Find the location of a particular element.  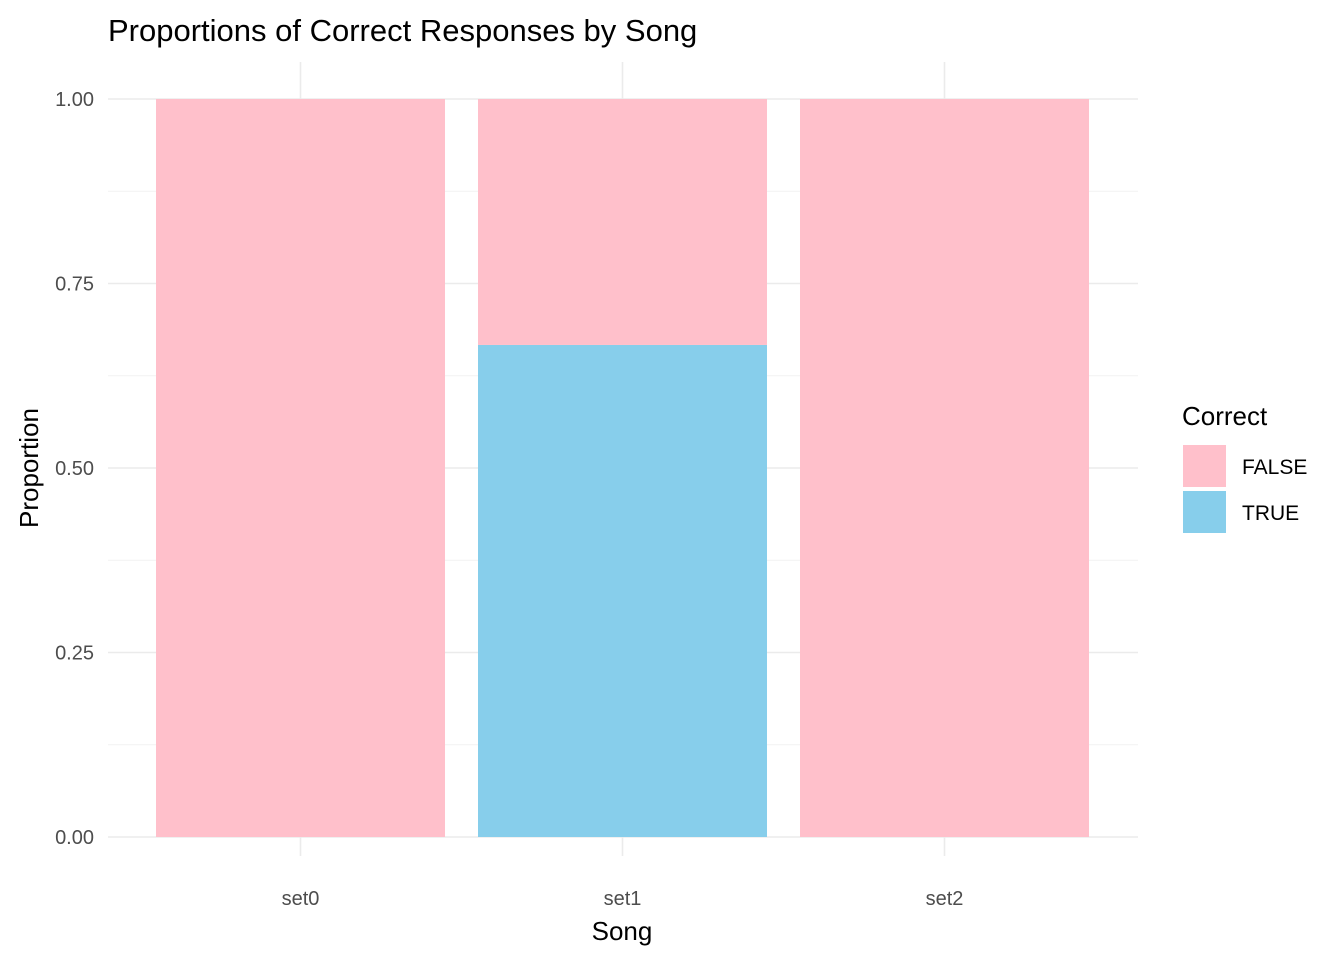

y-axis-ticks: 0.00 0.25 0.50 0.75 1.00 is located at coordinates (74, 469).